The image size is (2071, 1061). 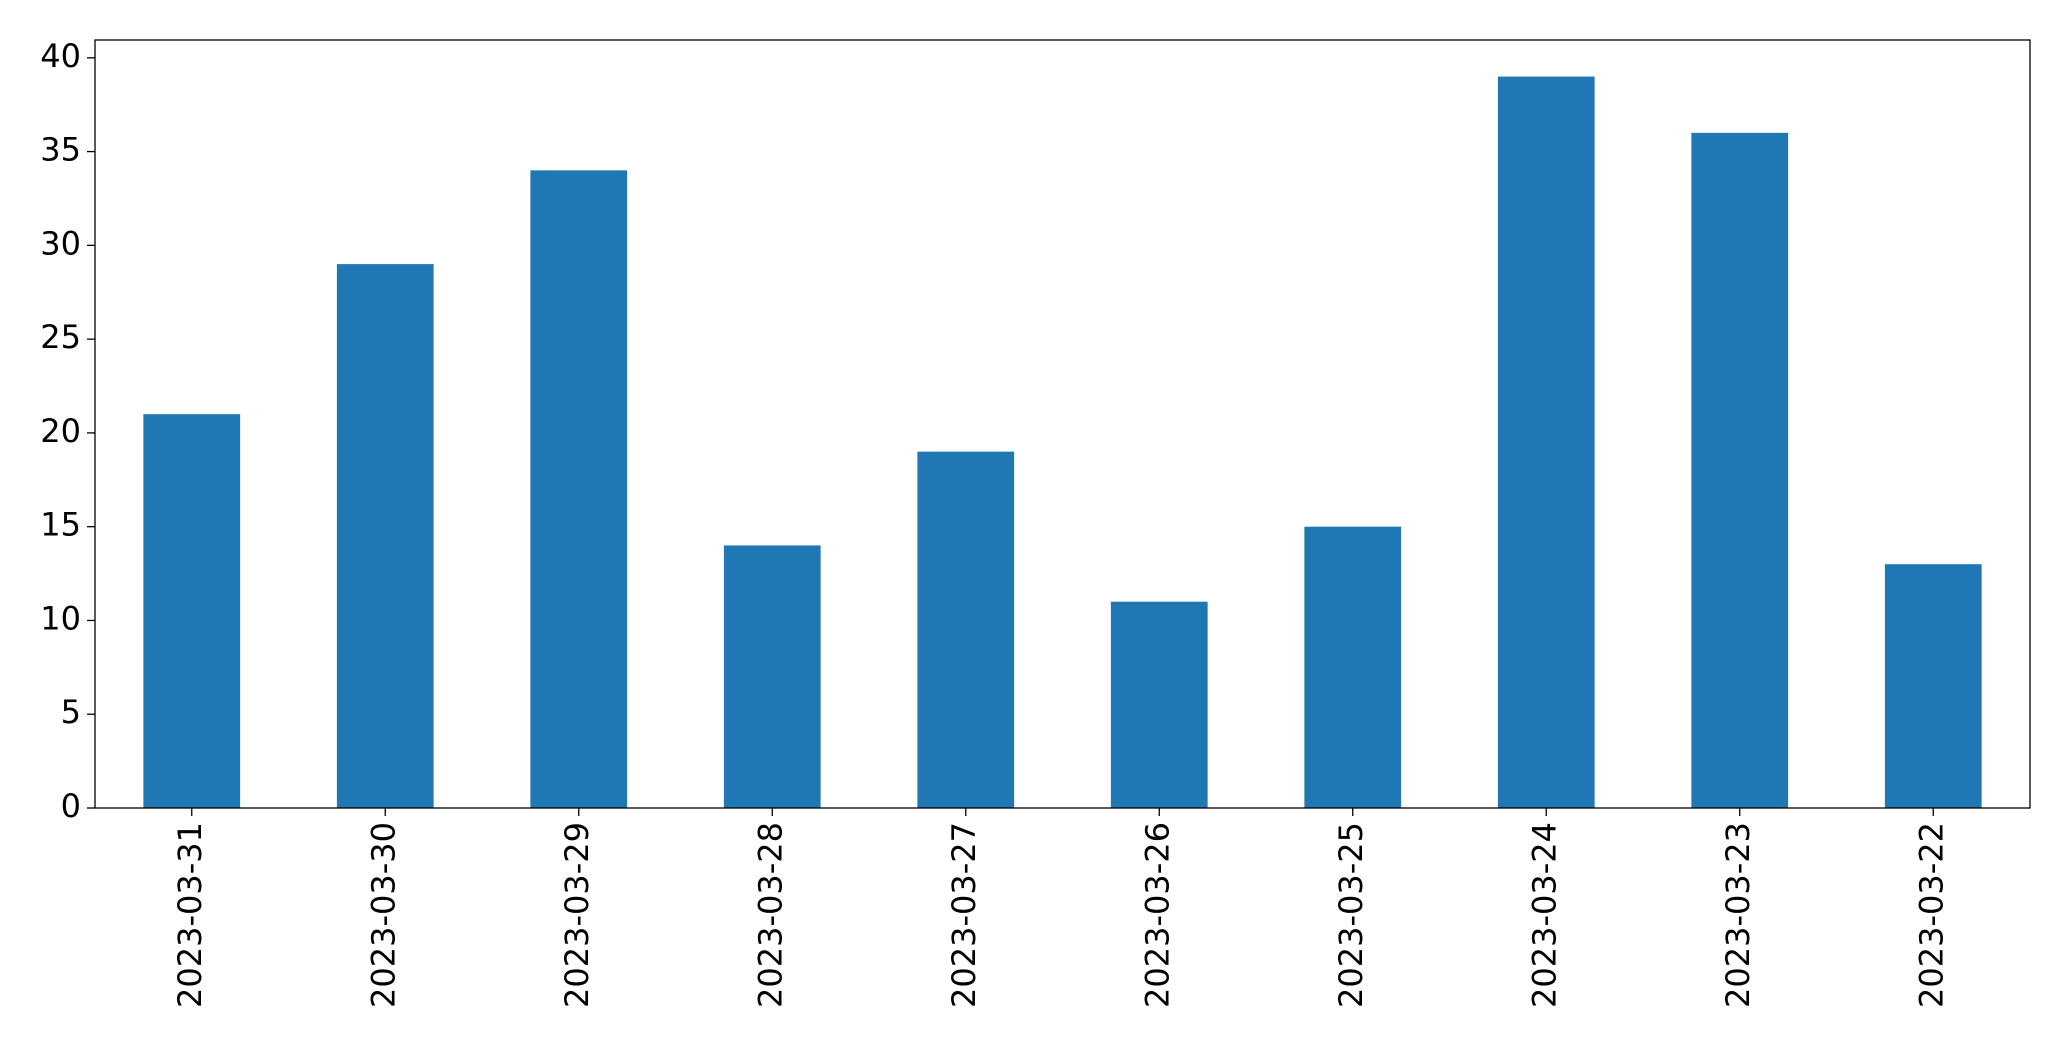 I want to click on x-tick-label: 2023-03-26, so click(x=1157, y=915).